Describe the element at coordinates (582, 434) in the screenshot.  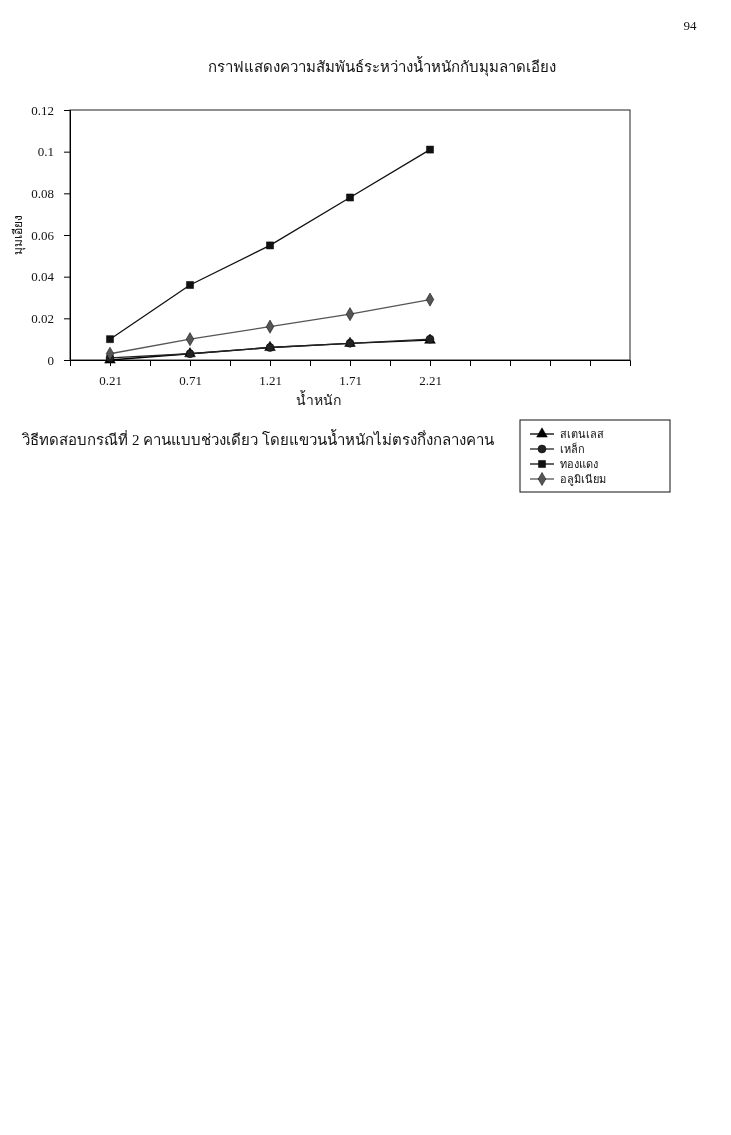
I see `legend-label: สเตนเลส` at that location.